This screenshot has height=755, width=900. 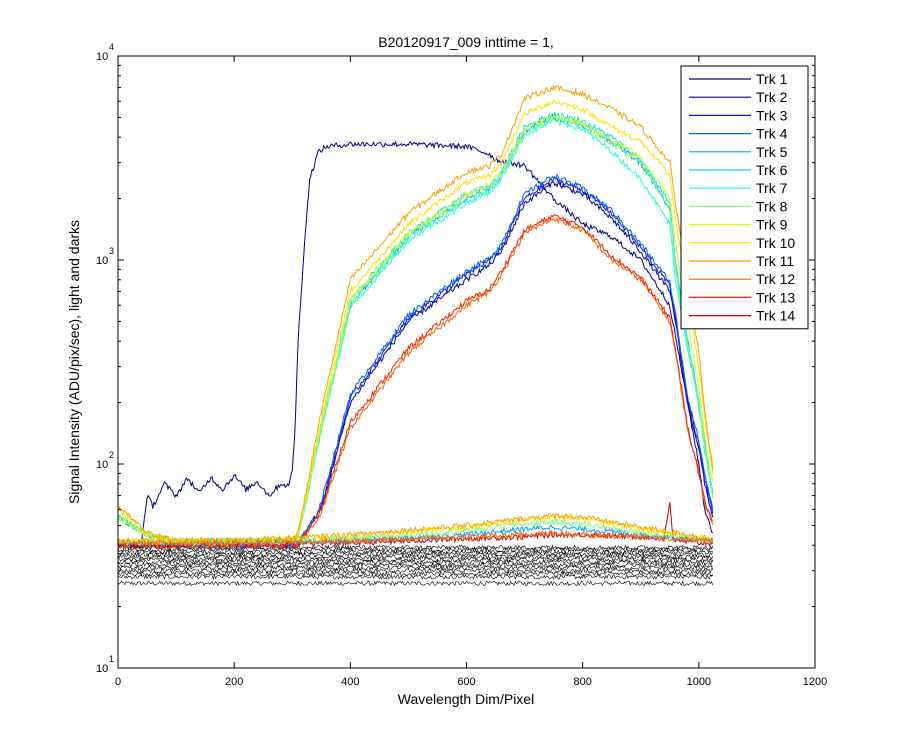 I want to click on legend-label: Trk 3, so click(x=772, y=115).